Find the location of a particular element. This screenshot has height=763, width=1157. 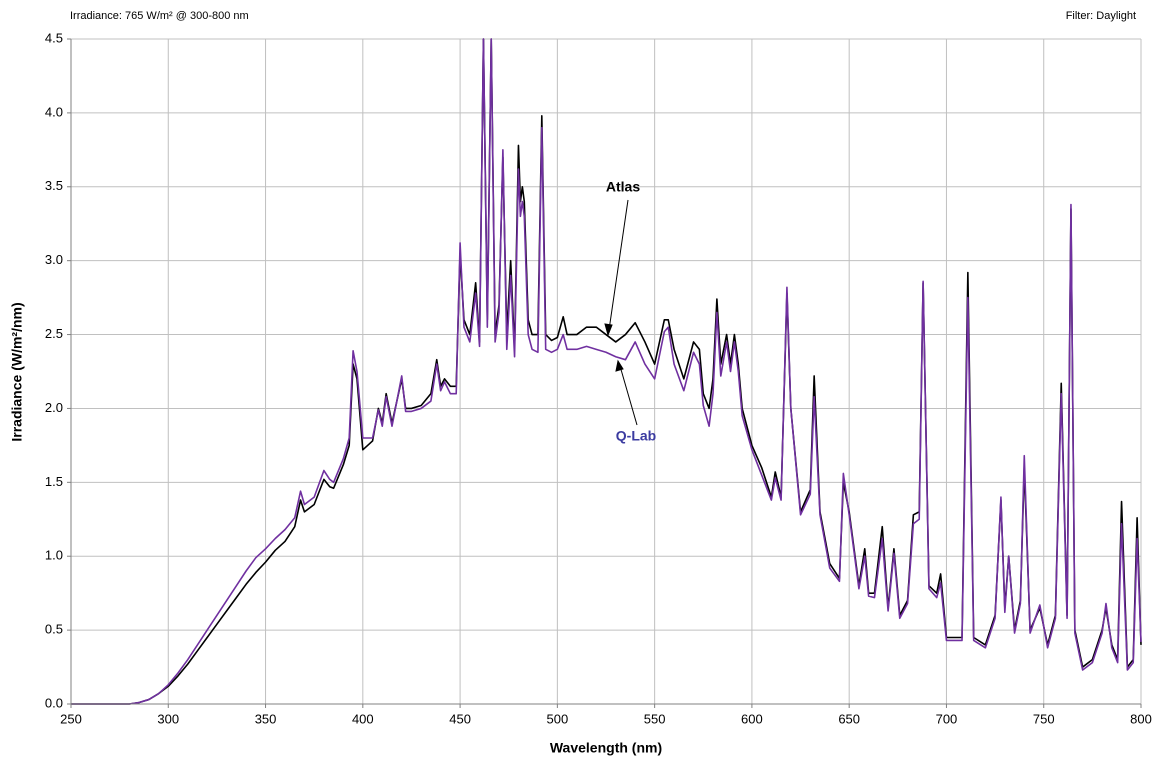

arrows is located at coordinates (621, 312).